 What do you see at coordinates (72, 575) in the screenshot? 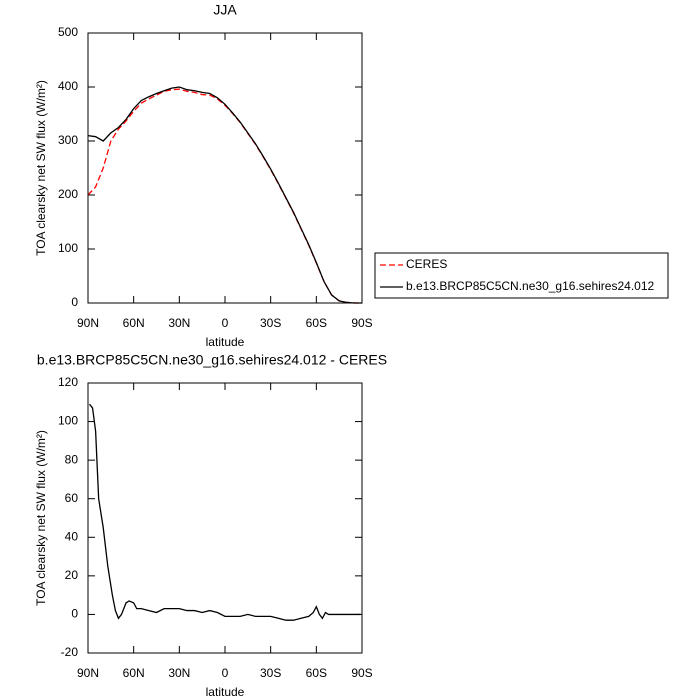
I see `y-tick-label: 20` at bounding box center [72, 575].